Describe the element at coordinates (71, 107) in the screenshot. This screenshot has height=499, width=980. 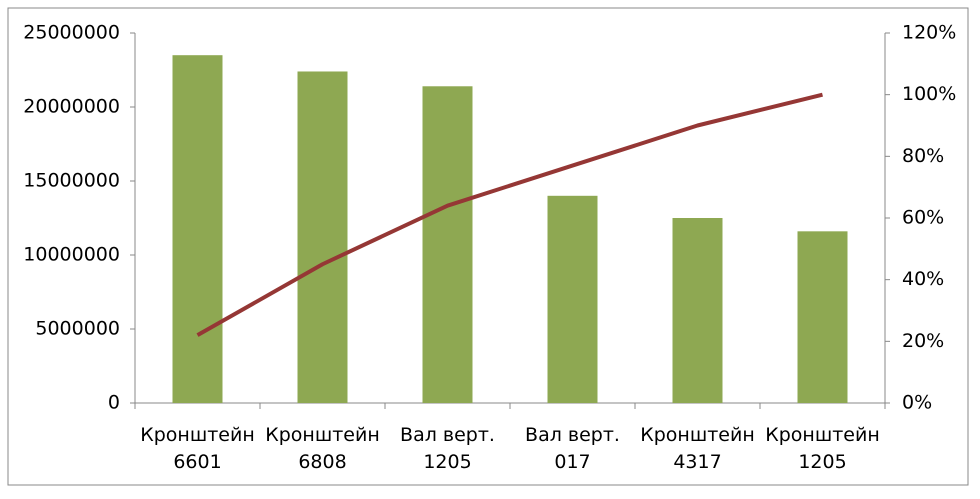
I see `y-tick-label: 20000000` at that location.